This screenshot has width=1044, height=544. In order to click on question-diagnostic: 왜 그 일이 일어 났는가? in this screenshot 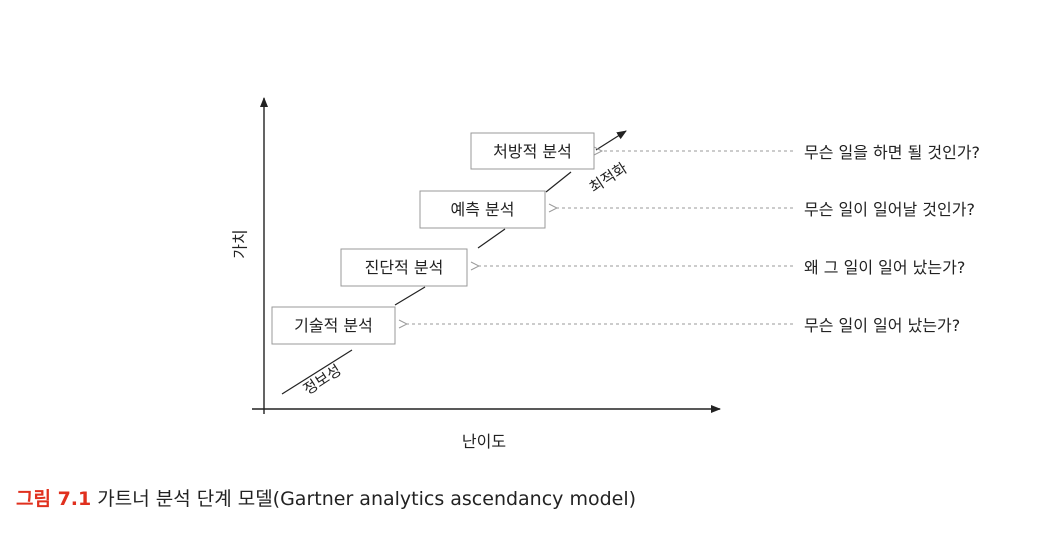, I will do `click(884, 267)`.